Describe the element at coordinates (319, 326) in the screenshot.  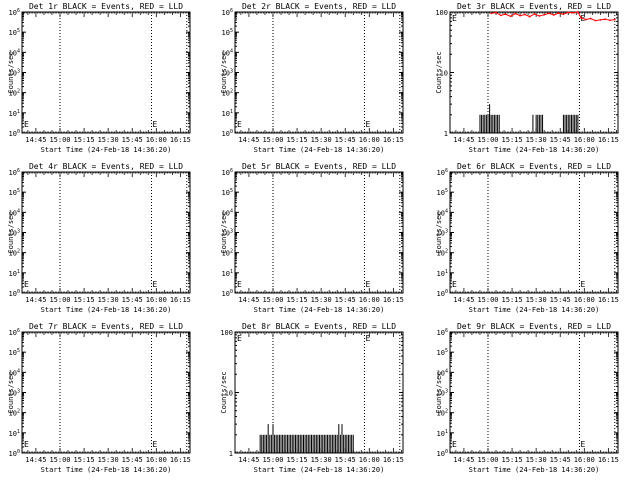
I see `panel-title: Det 8r BLACK = Events, RED = LLD` at that location.